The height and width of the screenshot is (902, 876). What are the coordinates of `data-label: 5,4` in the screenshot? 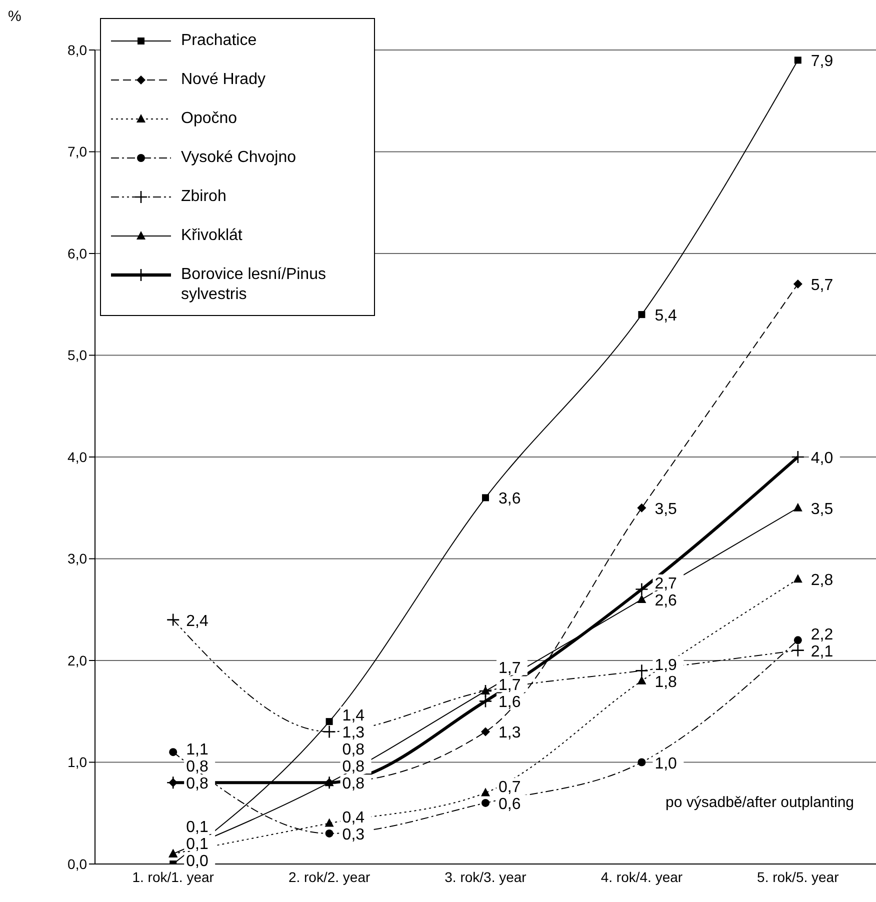 It's located at (666, 316).